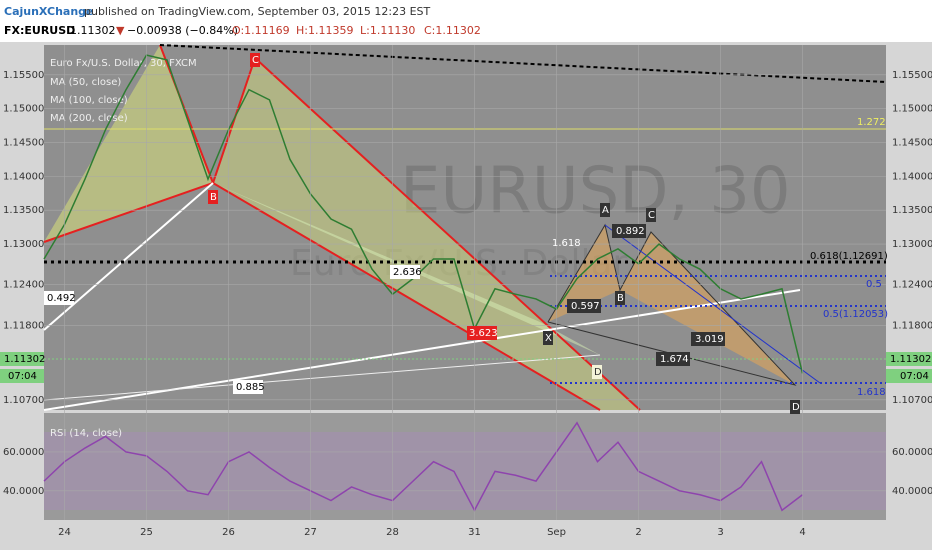 This screenshot has height=554, width=932. I want to click on indicator-label: MA (200, close), so click(89, 118).